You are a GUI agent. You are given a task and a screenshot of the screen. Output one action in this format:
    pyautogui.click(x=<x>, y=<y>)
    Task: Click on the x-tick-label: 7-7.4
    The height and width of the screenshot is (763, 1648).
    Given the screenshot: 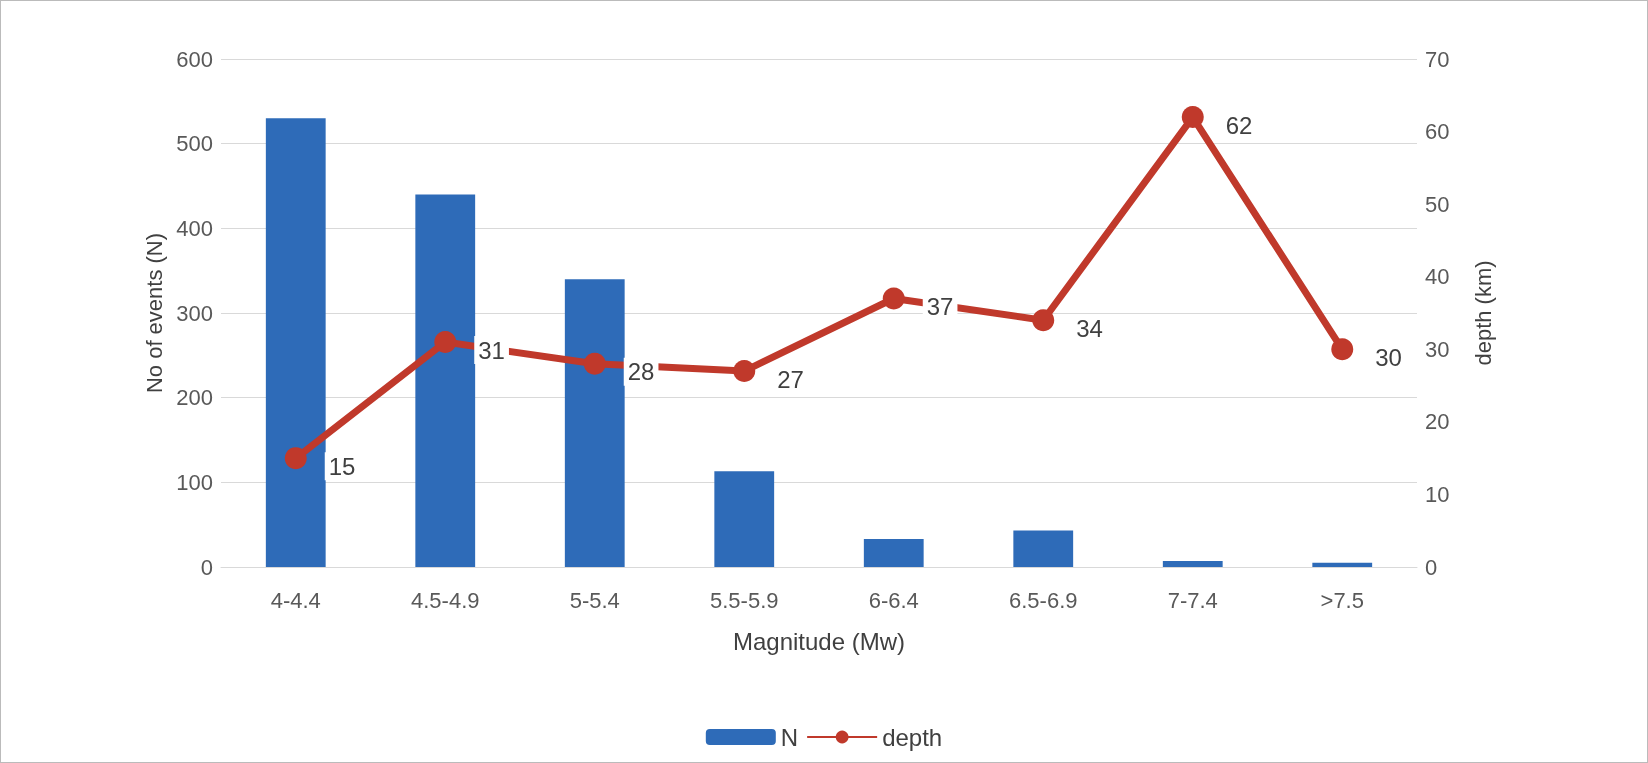 What is the action you would take?
    pyautogui.click(x=1192, y=600)
    